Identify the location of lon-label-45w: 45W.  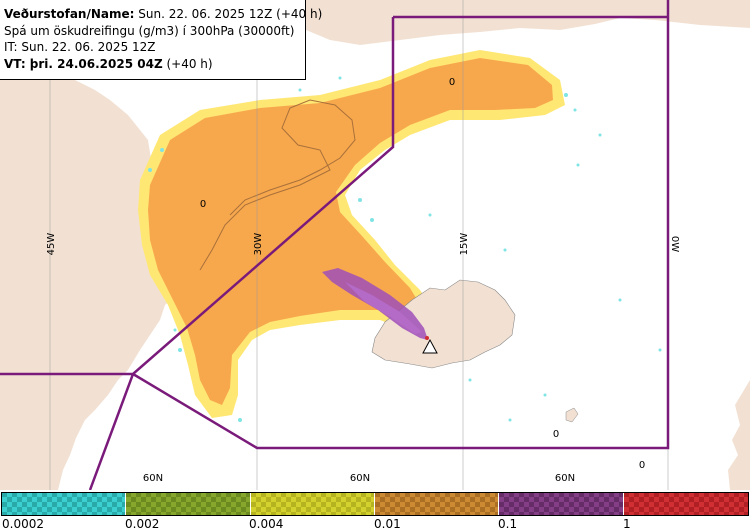
(51, 244).